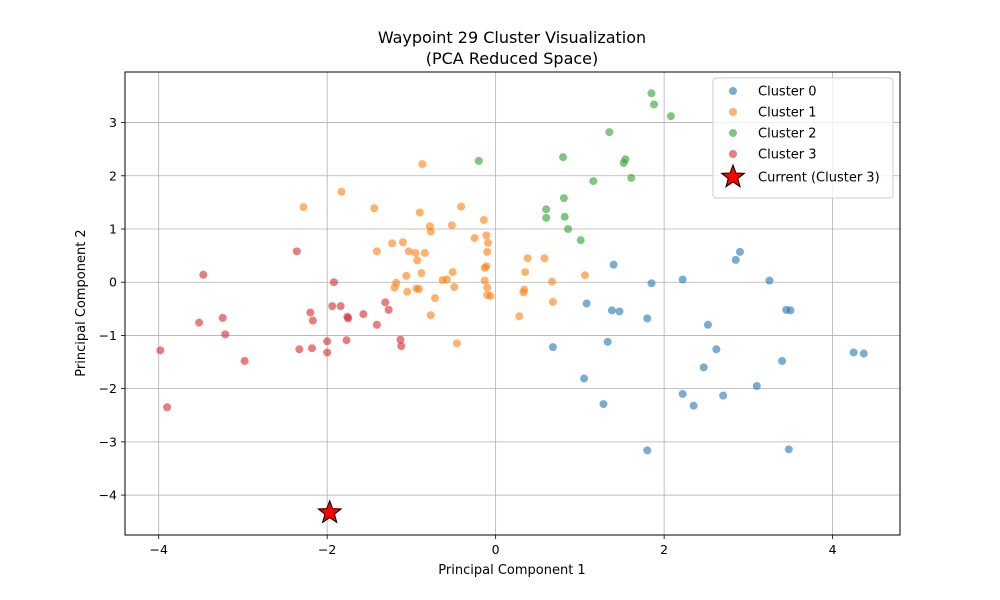  Describe the element at coordinates (113, 175) in the screenshot. I see `y-tick-label: 2` at that location.